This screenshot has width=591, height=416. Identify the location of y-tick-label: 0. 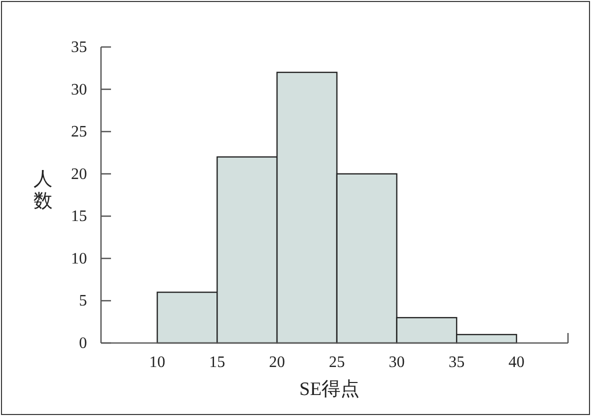
(83, 343).